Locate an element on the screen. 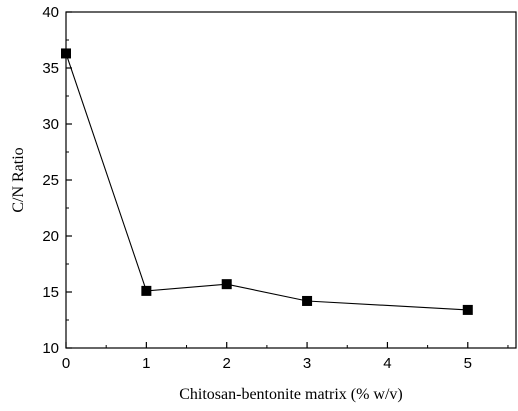 The height and width of the screenshot is (411, 518). y-tick-label: 25 is located at coordinates (50, 180).